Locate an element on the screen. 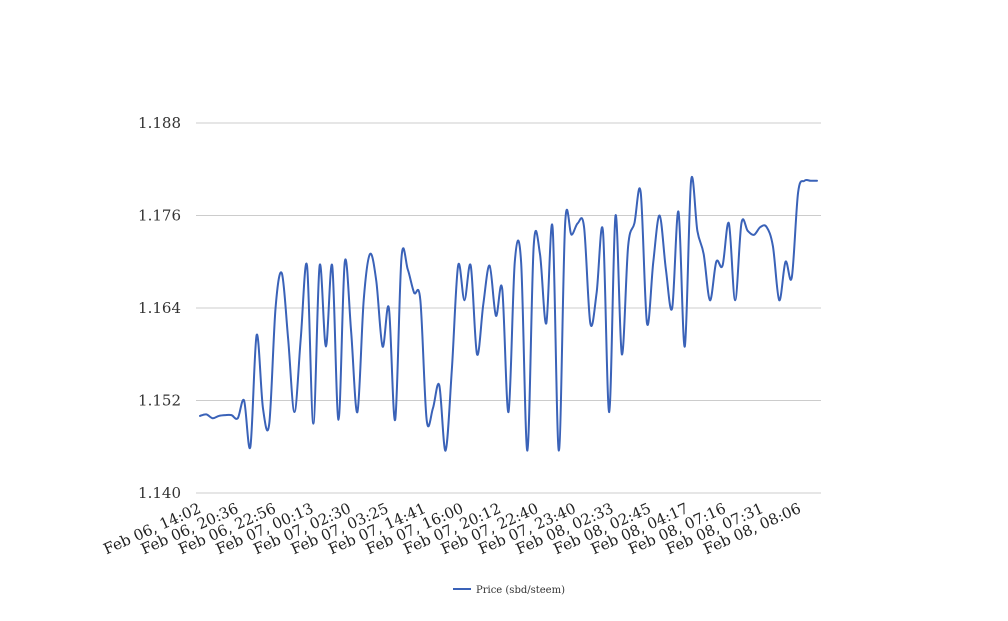  legend: Price (sbd/steem) is located at coordinates (509, 590).